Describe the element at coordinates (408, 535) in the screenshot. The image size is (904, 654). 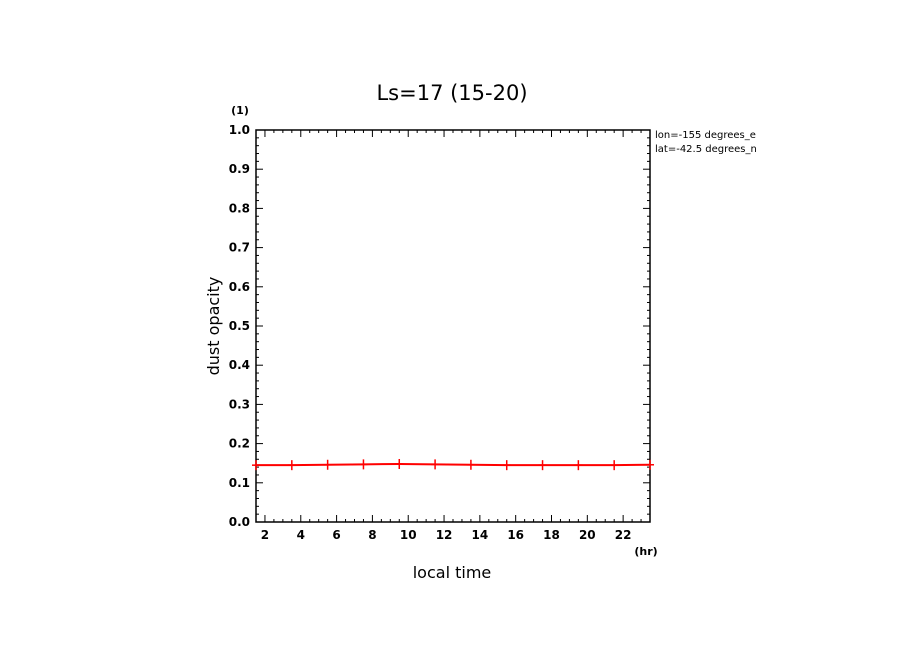
I see `x-tick-label: 10` at that location.